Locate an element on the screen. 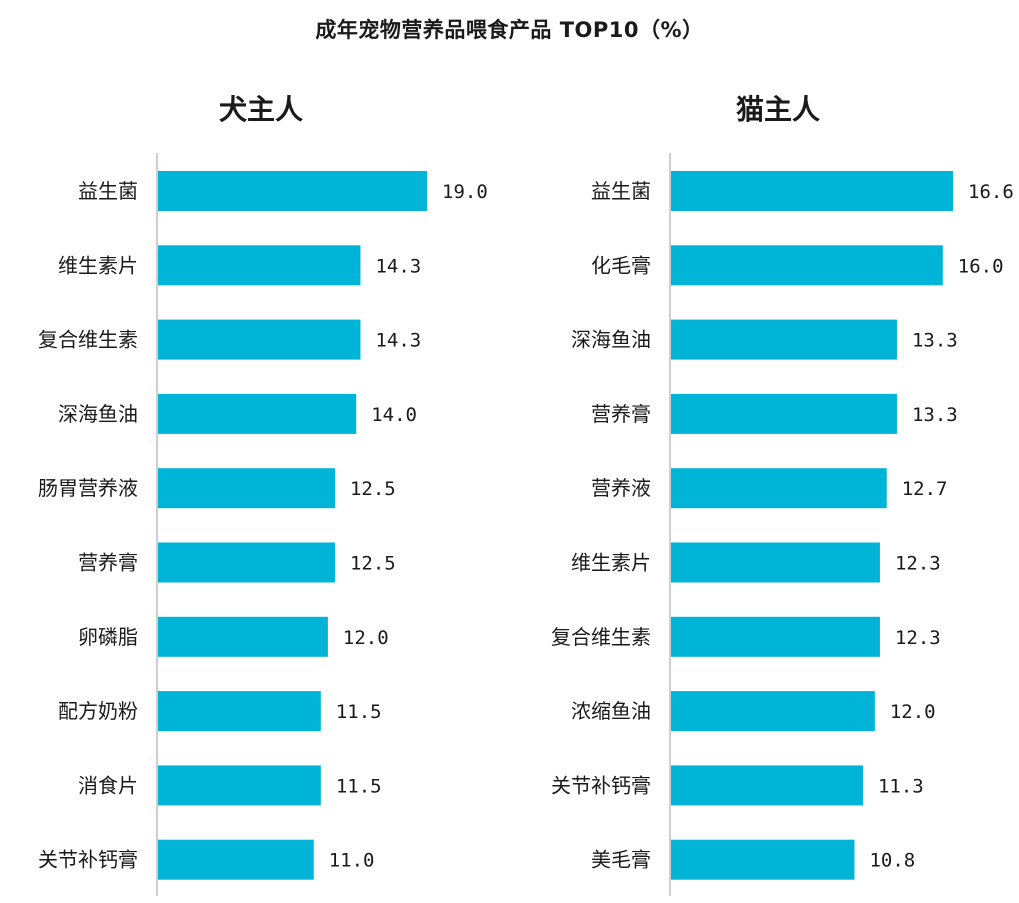 This screenshot has height=903, width=1019. chart-title: 成年宠物营养品喂食产品 TOP10（%） is located at coordinates (509, 30).